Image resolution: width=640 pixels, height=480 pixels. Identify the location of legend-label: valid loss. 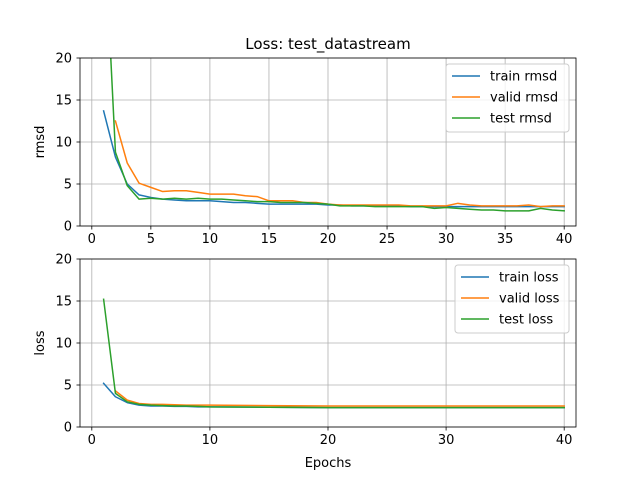
(529, 299).